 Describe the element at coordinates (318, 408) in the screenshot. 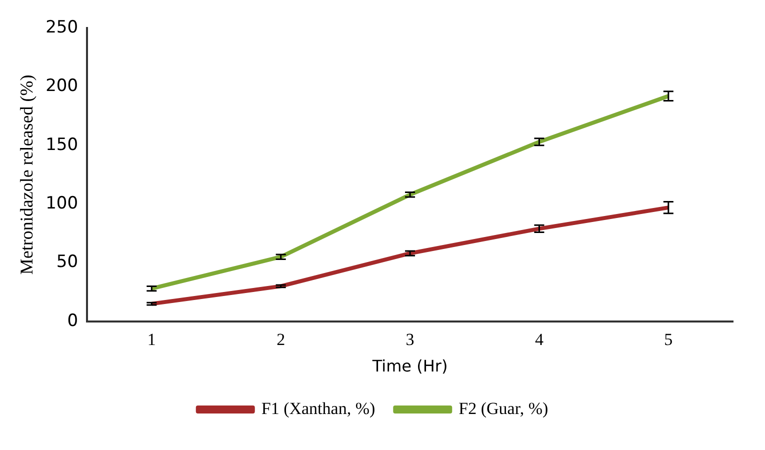

I see `legend-label: F1 (Xanthan, %)` at that location.